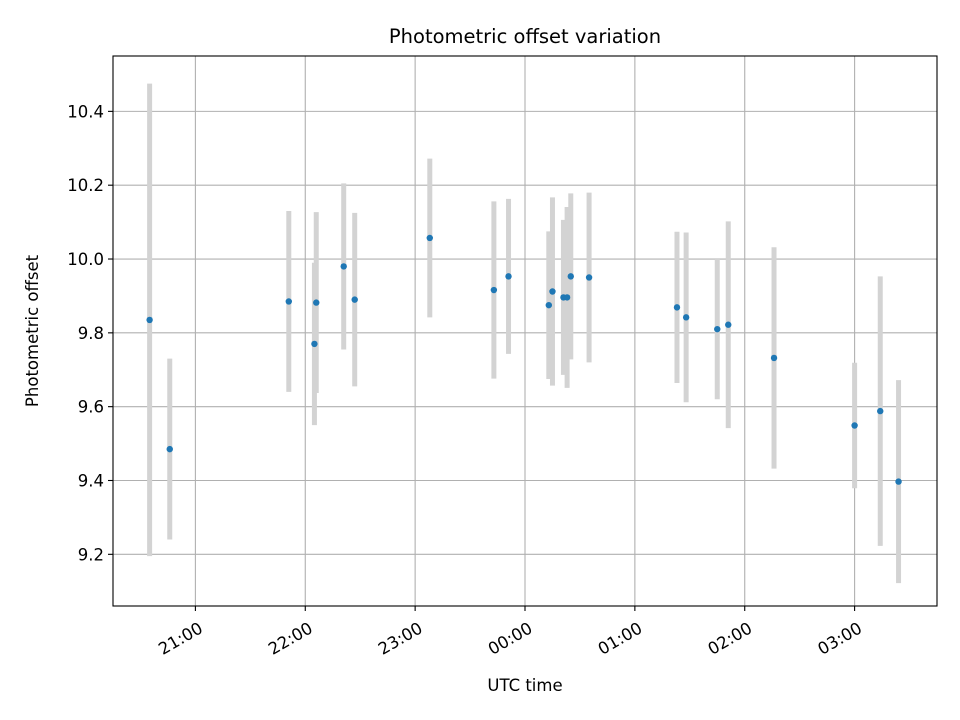  What do you see at coordinates (85, 185) in the screenshot?
I see `y-tick-label: 10.2` at bounding box center [85, 185].